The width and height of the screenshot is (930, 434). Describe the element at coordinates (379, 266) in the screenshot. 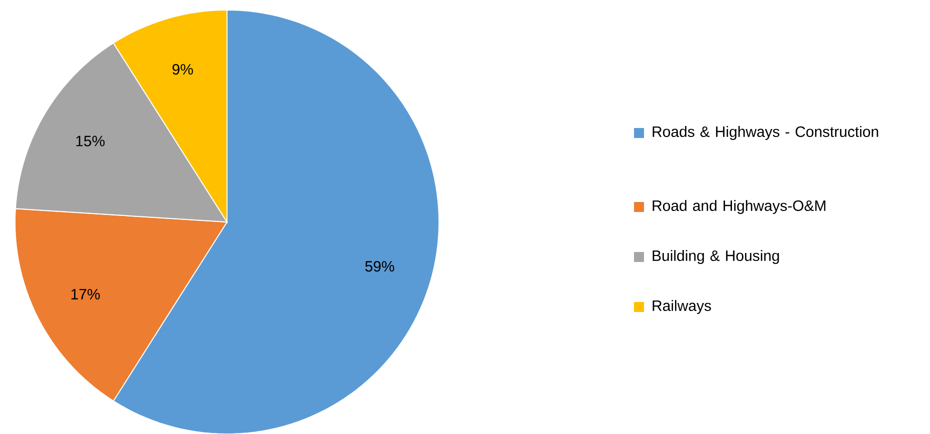

I see `data-label: 59%` at that location.